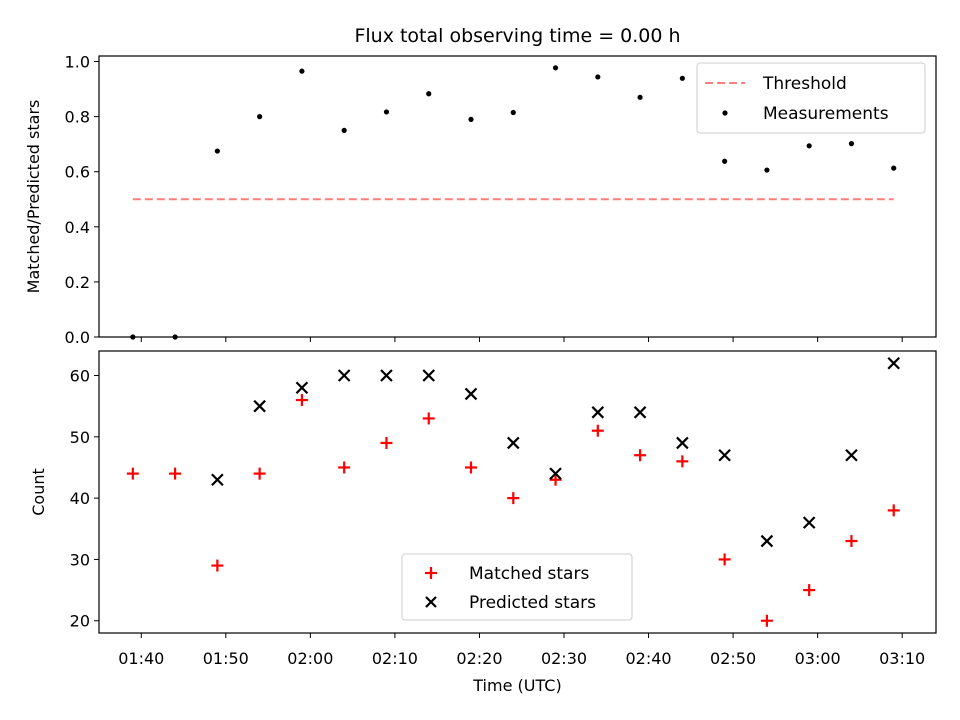 The height and width of the screenshot is (720, 960). I want to click on threshold-legend-label: Threshold, so click(804, 84).